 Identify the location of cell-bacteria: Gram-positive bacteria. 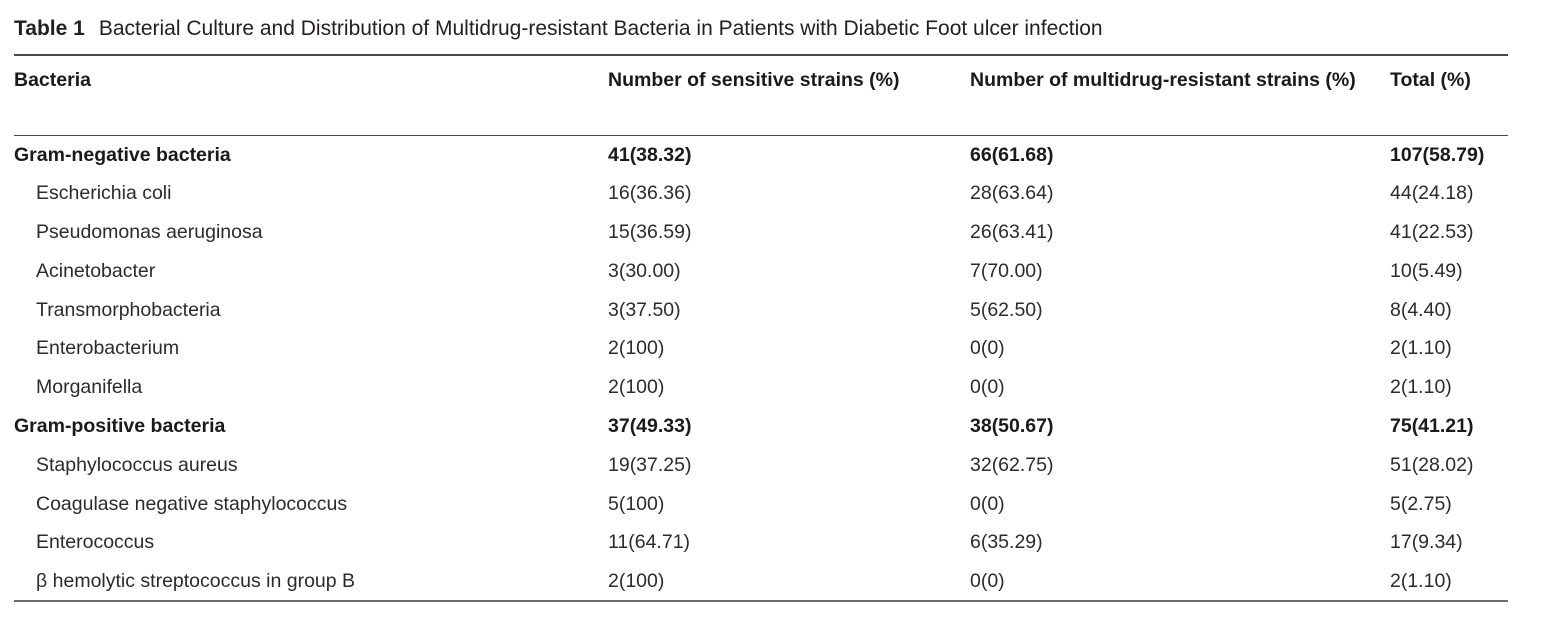
(120, 425).